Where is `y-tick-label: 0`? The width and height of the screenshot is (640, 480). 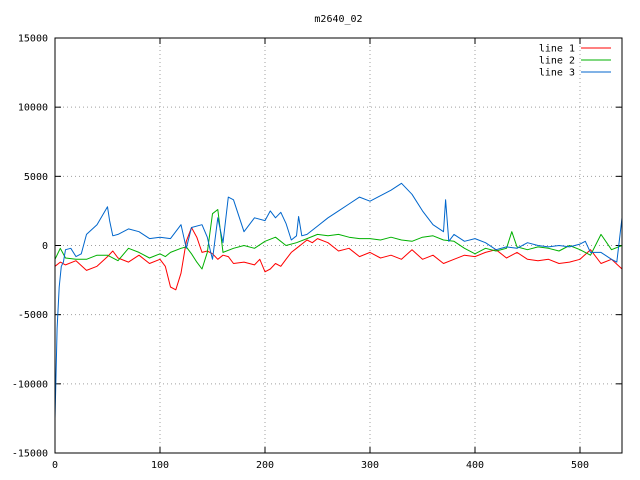 y-tick-label: 0 is located at coordinates (45, 246).